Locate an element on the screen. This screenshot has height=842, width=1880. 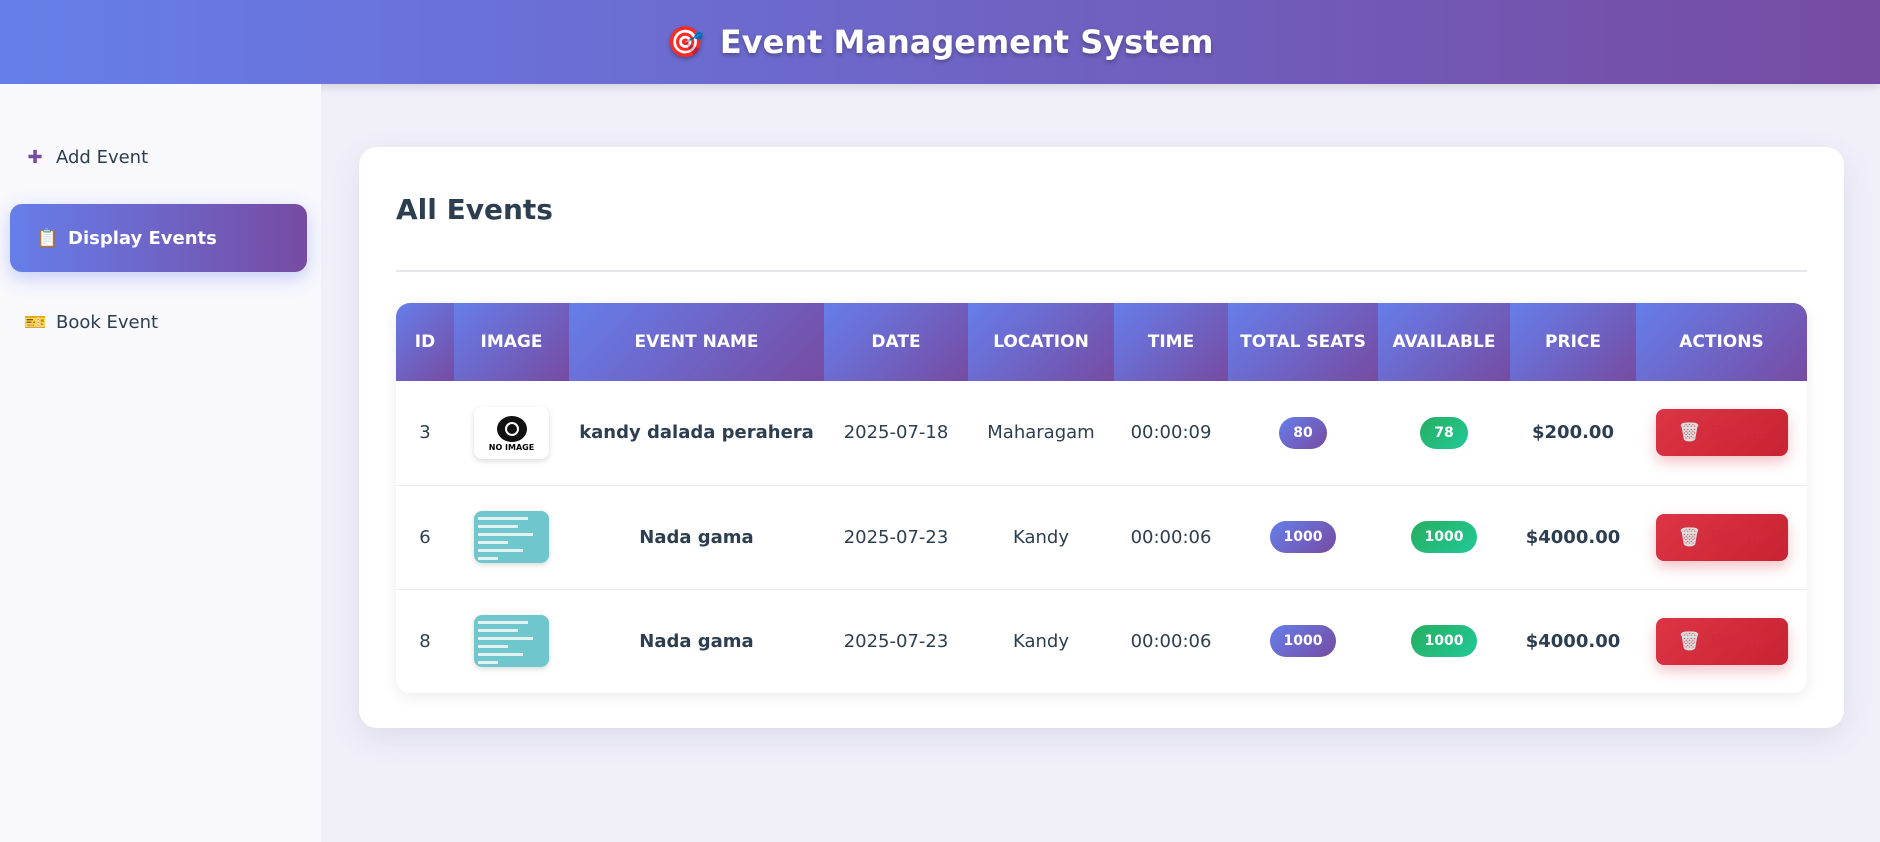
column-header-image: IMAGE is located at coordinates (511, 342).